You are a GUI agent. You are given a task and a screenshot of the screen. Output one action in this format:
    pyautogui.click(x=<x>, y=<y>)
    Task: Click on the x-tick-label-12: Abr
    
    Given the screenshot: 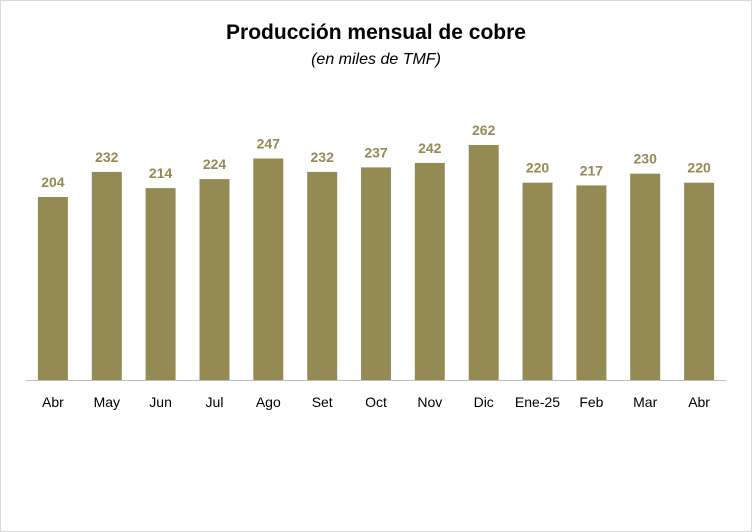 What is the action you would take?
    pyautogui.click(x=699, y=402)
    